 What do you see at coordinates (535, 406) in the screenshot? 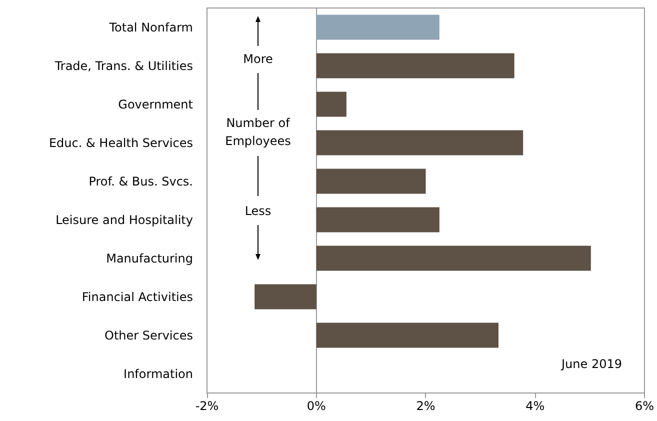
I see `x-tick-label: 4%` at bounding box center [535, 406].